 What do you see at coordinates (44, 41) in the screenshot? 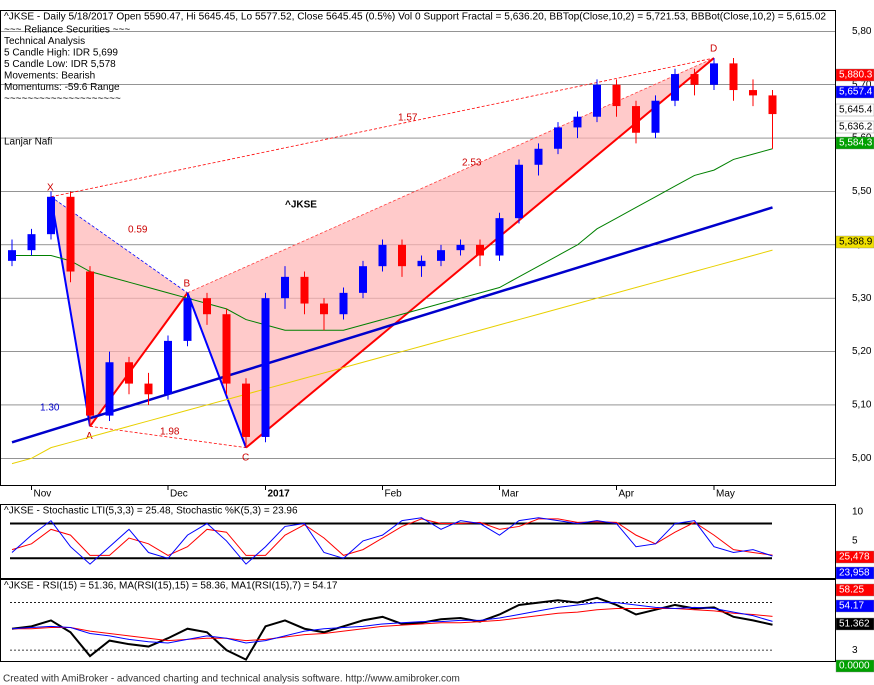
I see `note: Technical Analysis` at bounding box center [44, 41].